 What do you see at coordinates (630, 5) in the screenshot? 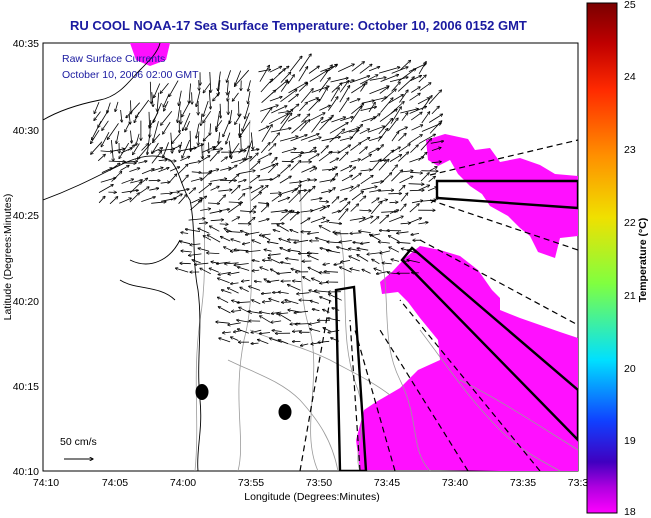
I see `colorbar-tick: 25` at bounding box center [630, 5].